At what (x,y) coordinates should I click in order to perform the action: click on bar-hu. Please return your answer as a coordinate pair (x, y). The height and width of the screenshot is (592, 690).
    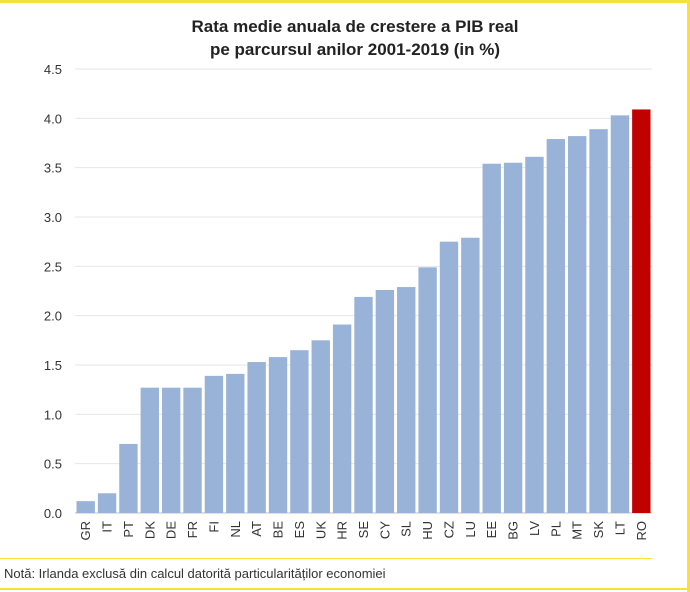
    Looking at the image, I should click on (427, 390).